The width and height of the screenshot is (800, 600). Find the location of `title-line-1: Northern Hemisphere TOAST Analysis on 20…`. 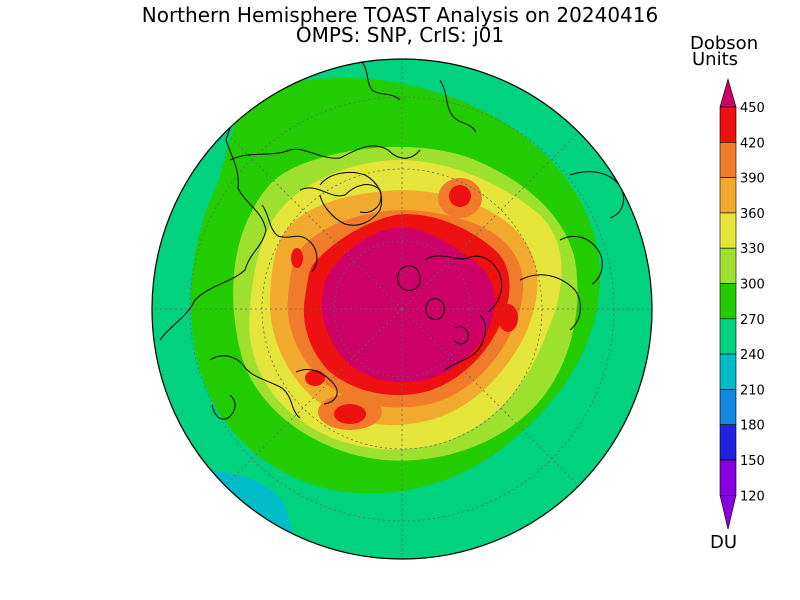

title-line-1: Northern Hemisphere TOAST Analysis on 20… is located at coordinates (400, 15).